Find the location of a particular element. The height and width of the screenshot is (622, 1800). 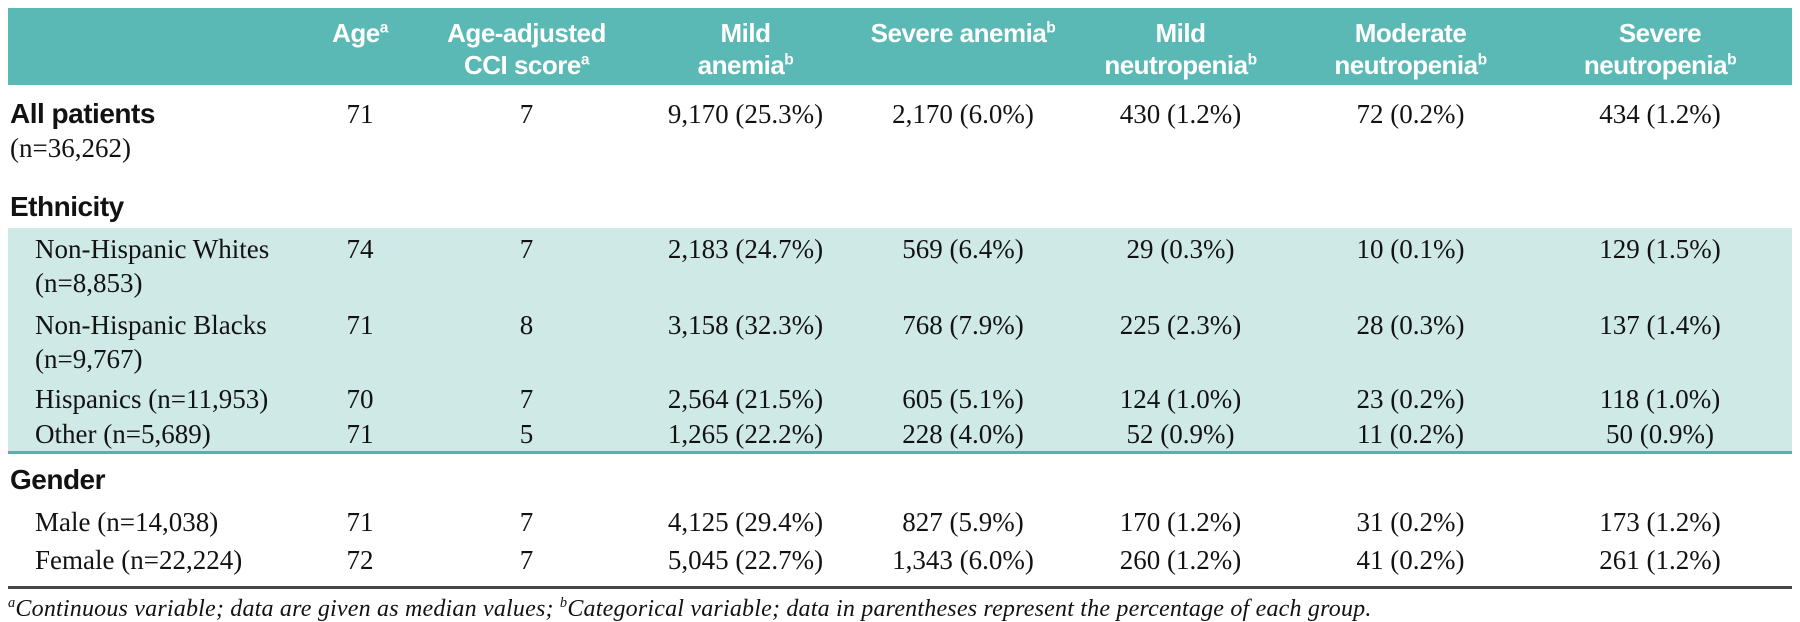

row-label: All patients (n=36,262) is located at coordinates (154, 139).